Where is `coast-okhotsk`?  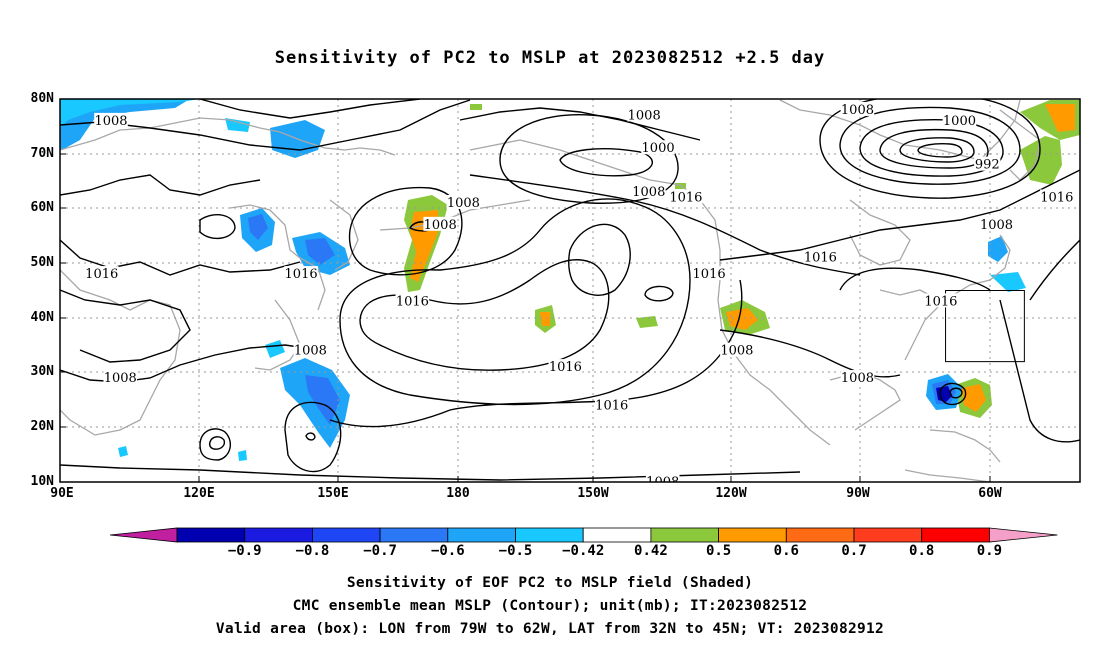 coast-okhotsk is located at coordinates (277, 257).